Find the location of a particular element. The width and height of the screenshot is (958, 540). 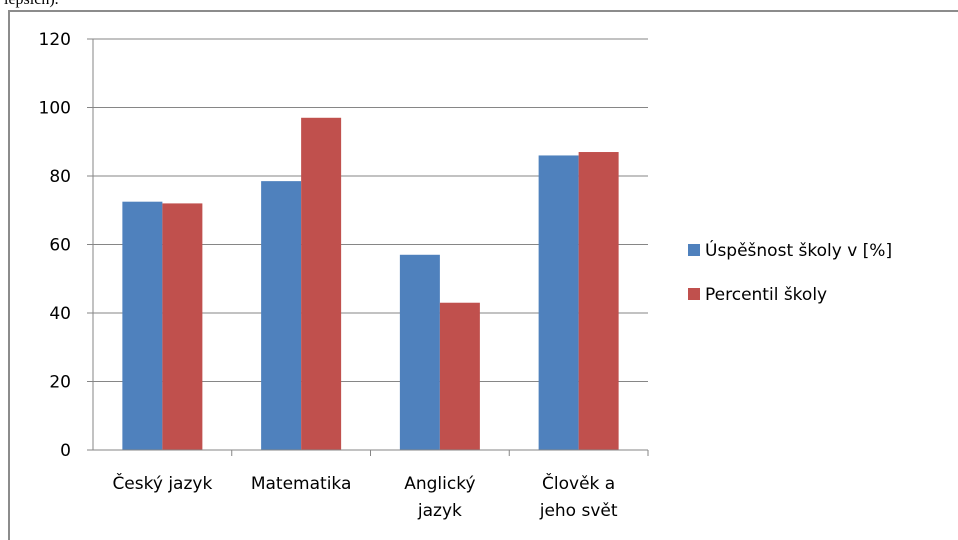

x-category-label: Člověk a is located at coordinates (578, 483).